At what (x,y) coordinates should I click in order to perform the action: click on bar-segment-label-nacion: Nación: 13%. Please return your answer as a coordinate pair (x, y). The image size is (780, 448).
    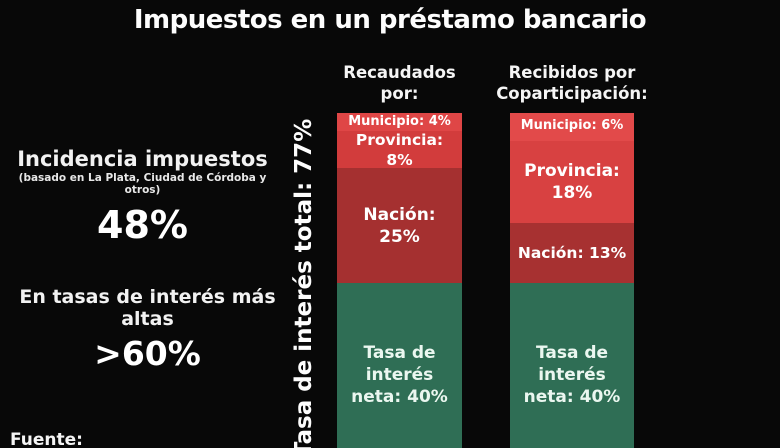
    Looking at the image, I should click on (572, 253).